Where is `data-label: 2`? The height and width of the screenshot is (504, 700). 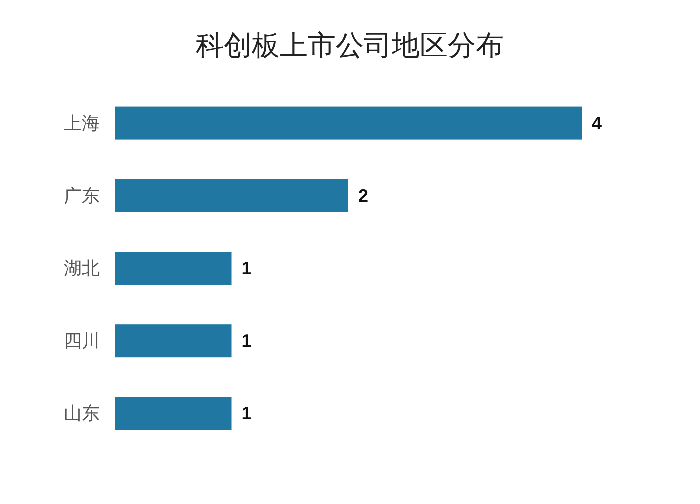 data-label: 2 is located at coordinates (363, 196).